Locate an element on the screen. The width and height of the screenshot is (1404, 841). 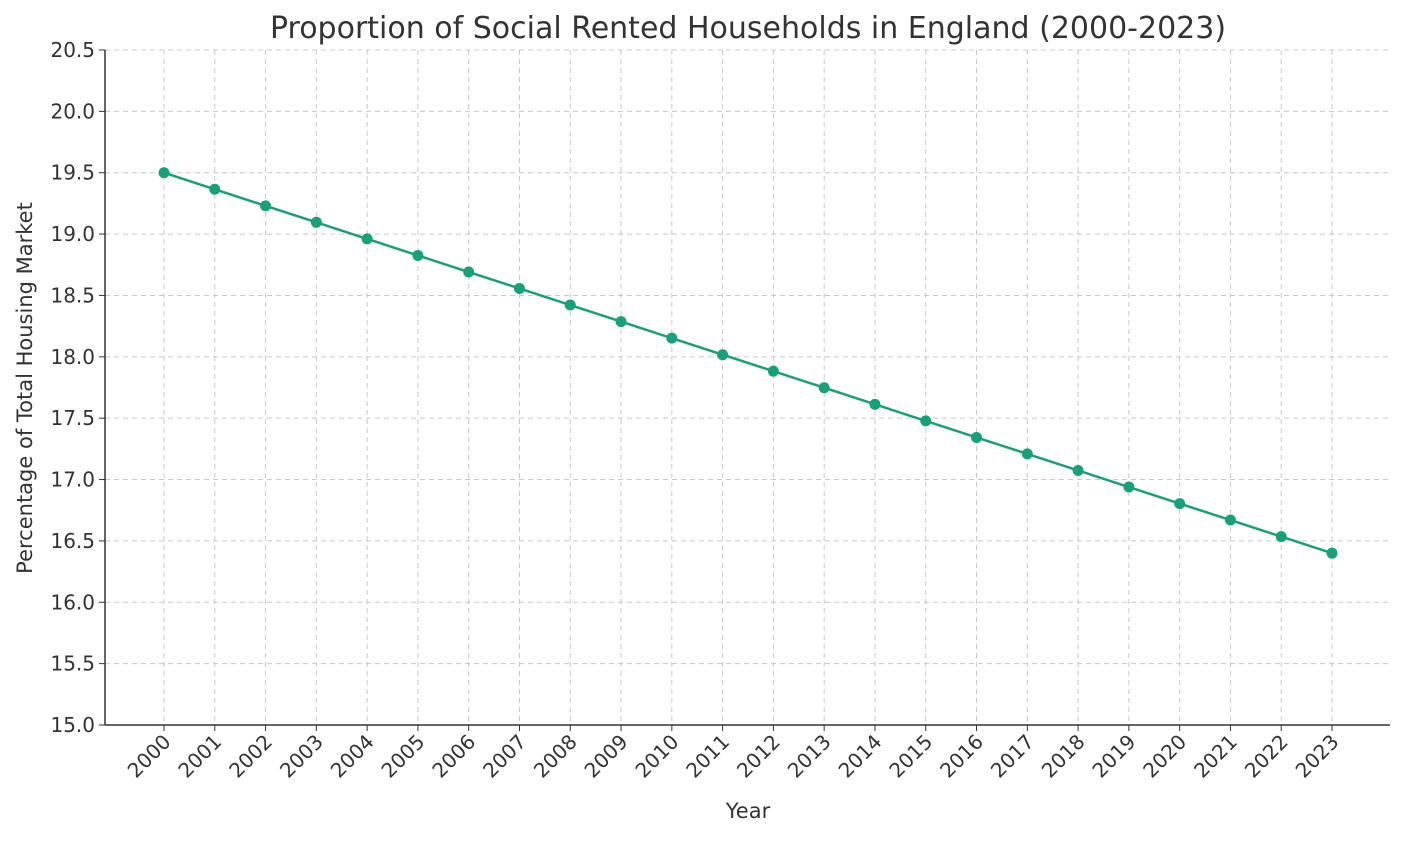
x-tick-label: 2013 is located at coordinates (809, 756).